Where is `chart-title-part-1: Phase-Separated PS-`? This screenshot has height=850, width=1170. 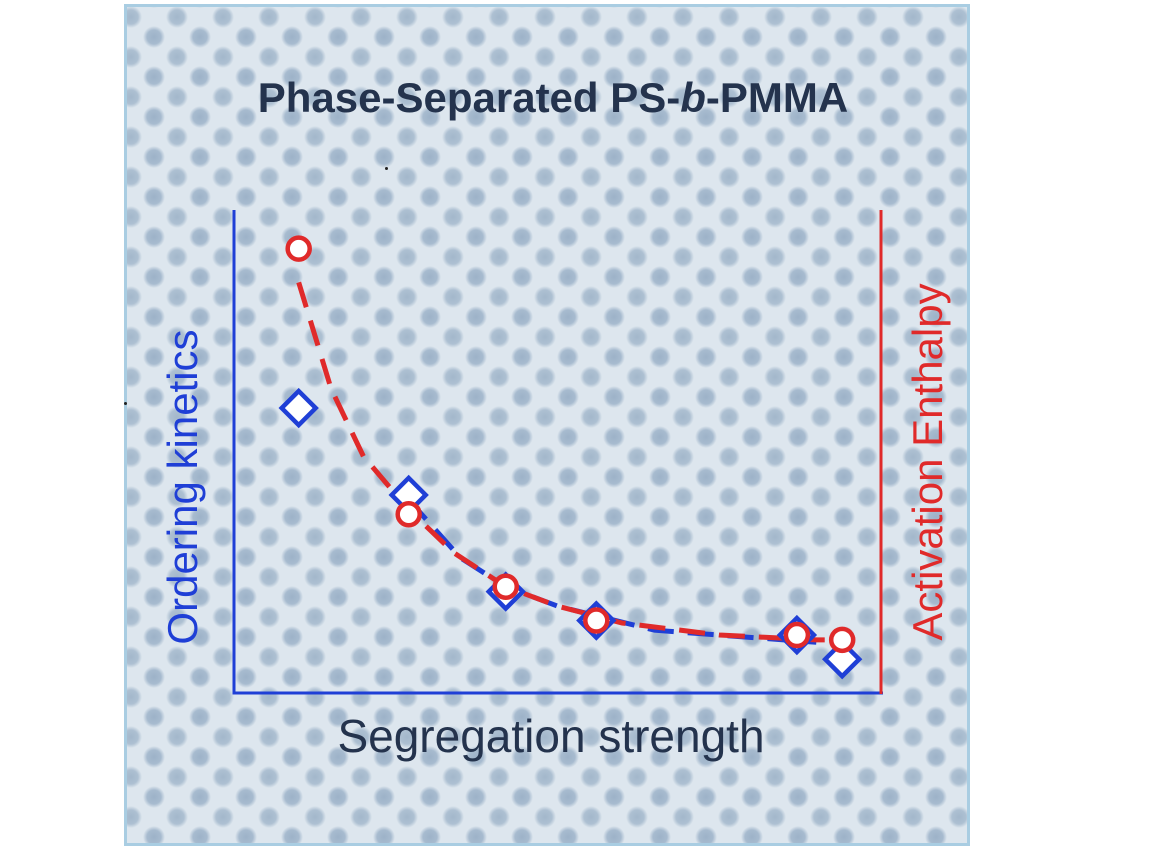 chart-title-part-1: Phase-Separated PS- is located at coordinates (469, 97).